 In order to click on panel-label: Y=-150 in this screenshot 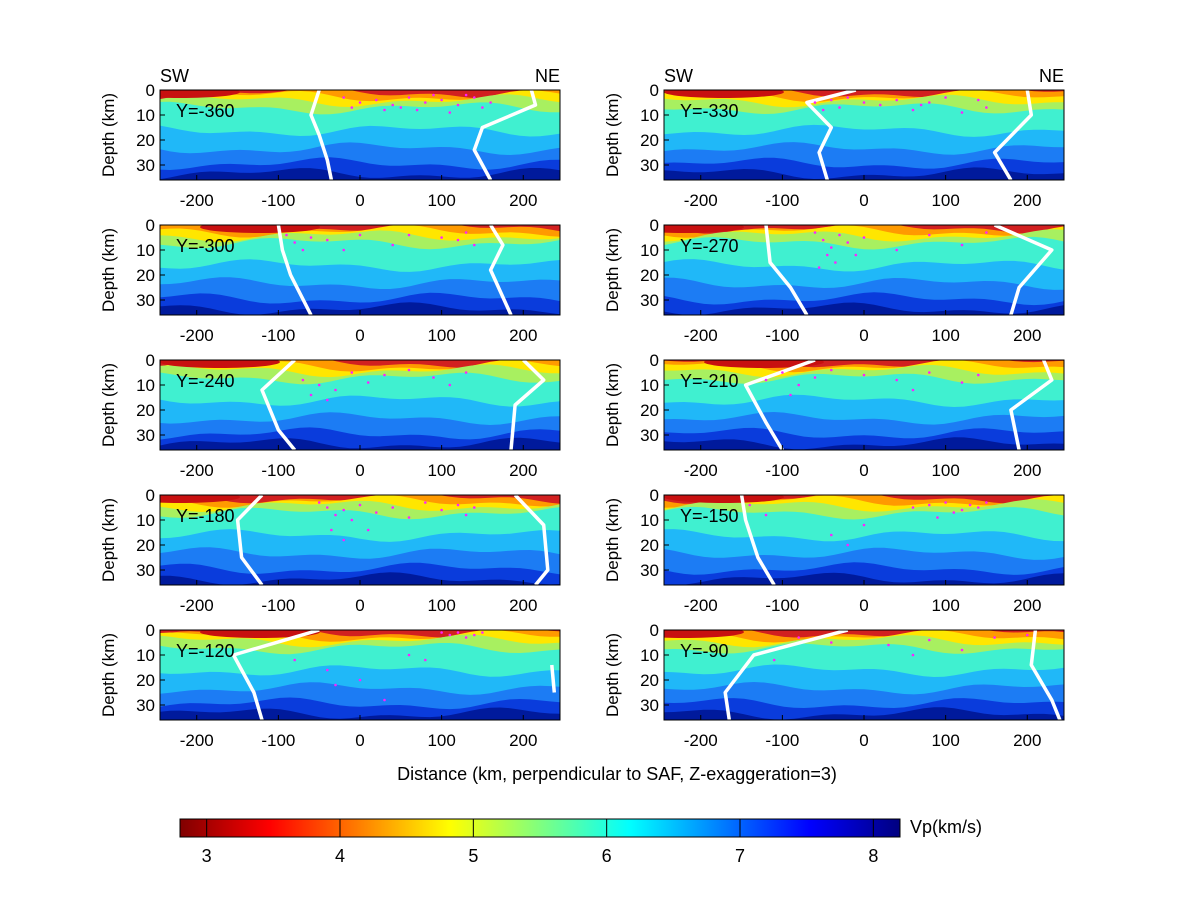, I will do `click(709, 516)`.